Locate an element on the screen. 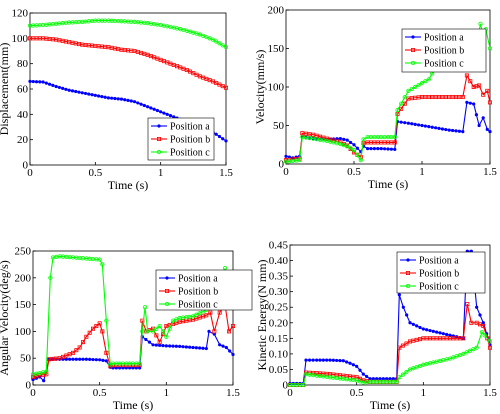 The image size is (500, 414). y-tick-label: 0.45 is located at coordinates (279, 246).